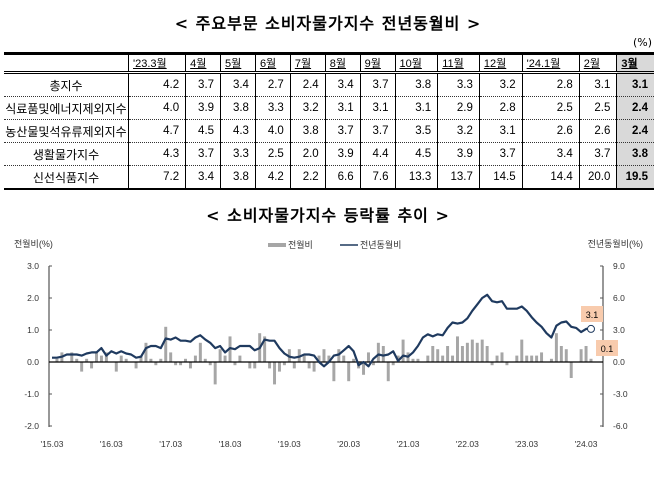 The width and height of the screenshot is (656, 478). Describe the element at coordinates (550, 177) in the screenshot. I see `table-cell: 14.4` at that location.